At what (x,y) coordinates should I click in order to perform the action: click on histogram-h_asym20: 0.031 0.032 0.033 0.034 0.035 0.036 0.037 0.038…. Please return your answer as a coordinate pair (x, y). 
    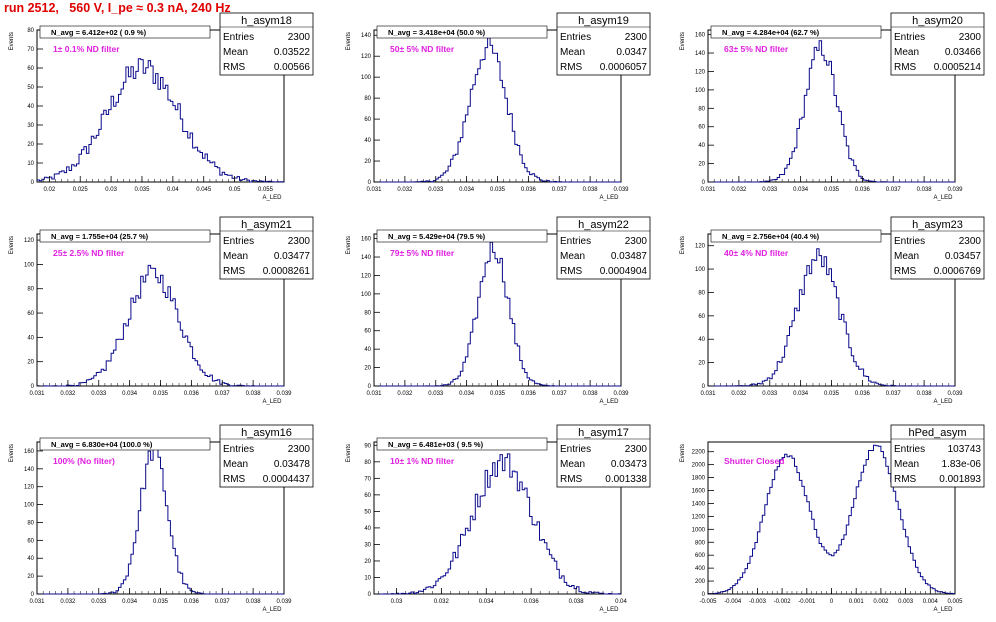
    Looking at the image, I should click on (832, 106).